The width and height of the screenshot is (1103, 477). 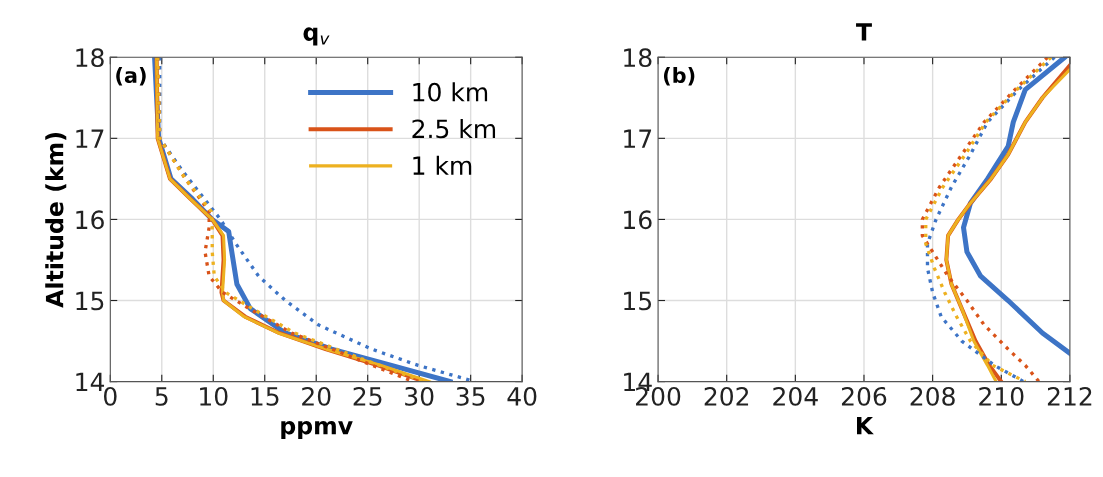 What do you see at coordinates (161, 396) in the screenshot?
I see `x-tick-label: 5` at bounding box center [161, 396].